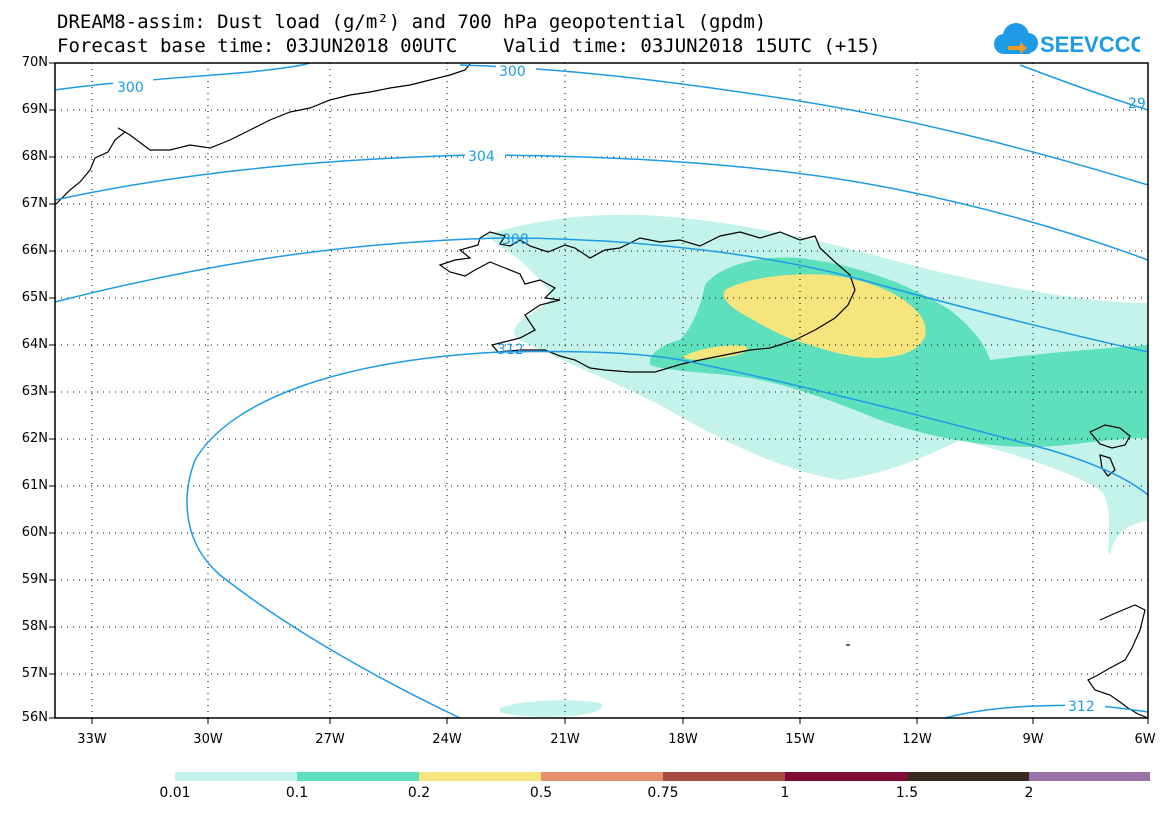  What do you see at coordinates (1029, 793) in the screenshot?
I see `colorbar-label-2: 2` at bounding box center [1029, 793].